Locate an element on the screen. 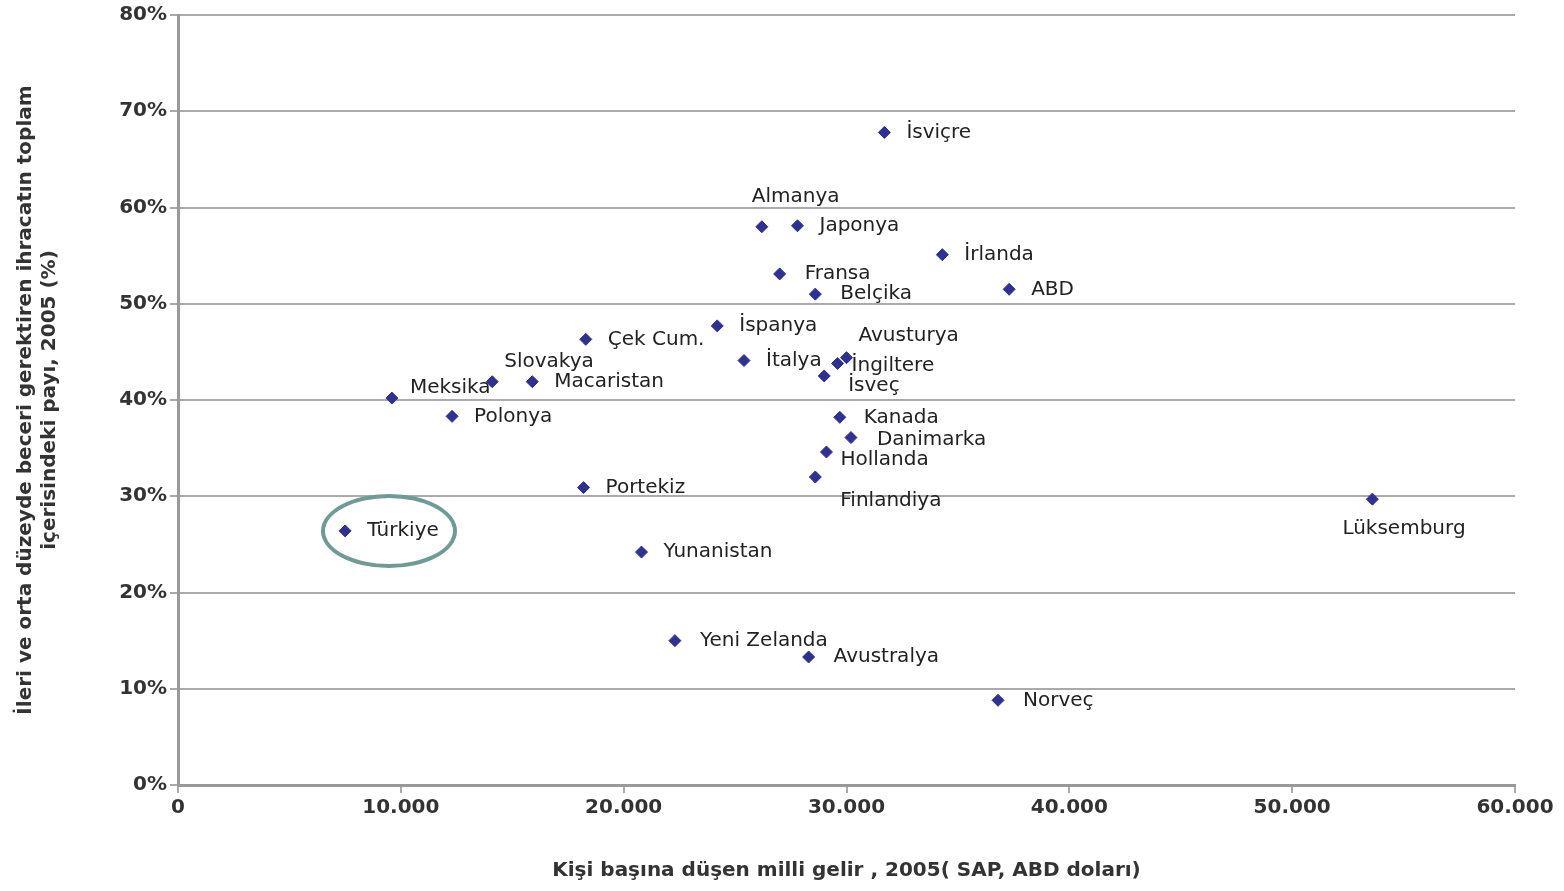 This screenshot has height=891, width=1564. x-tick-label: 20.000 is located at coordinates (624, 806).